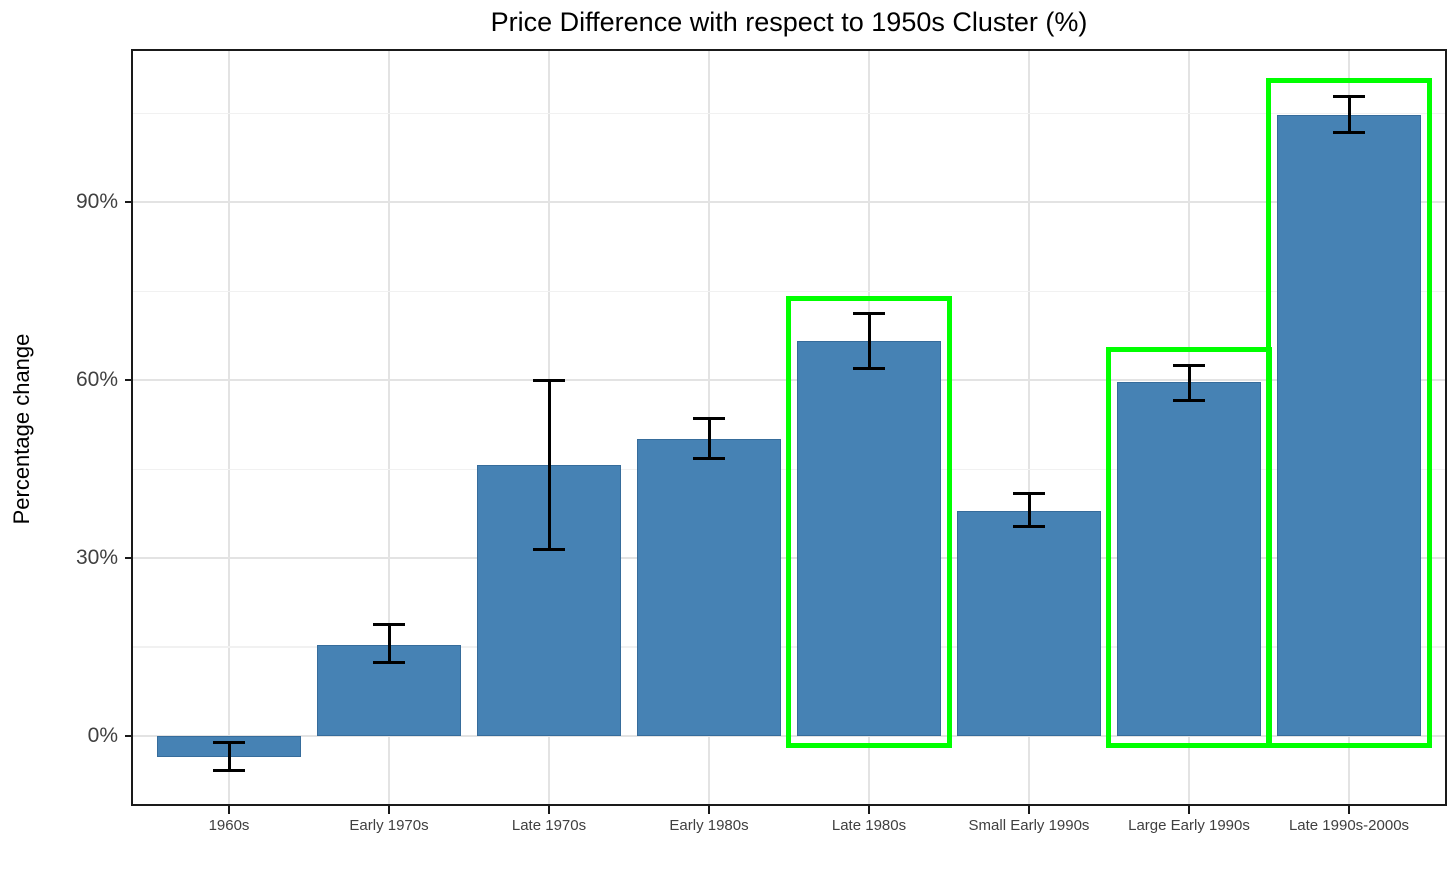 This screenshot has height=874, width=1456. Describe the element at coordinates (1029, 825) in the screenshot. I see `x-tick-label: Small Early 1990s` at that location.